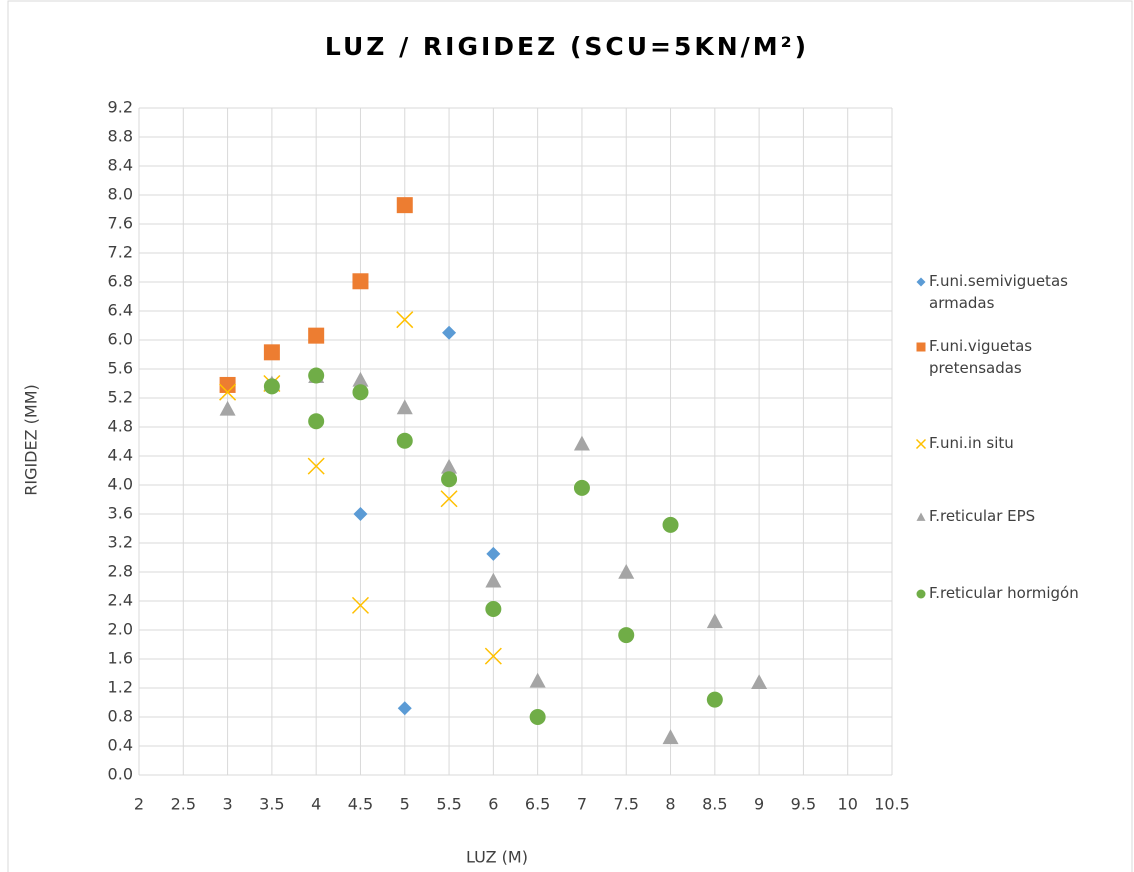 This screenshot has width=1134, height=872. I want to click on legend-item: F.uni.viguetas pretensadas, so click(1015, 357).